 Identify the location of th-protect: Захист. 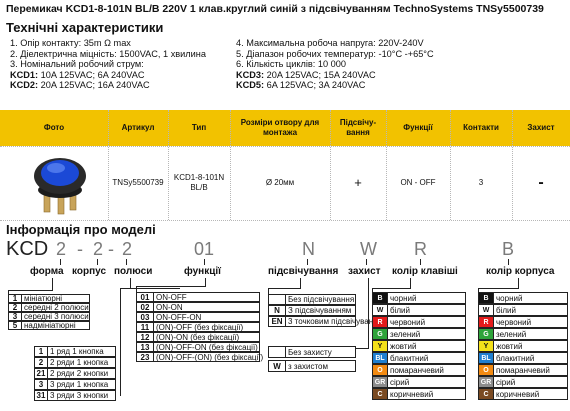
(541, 127).